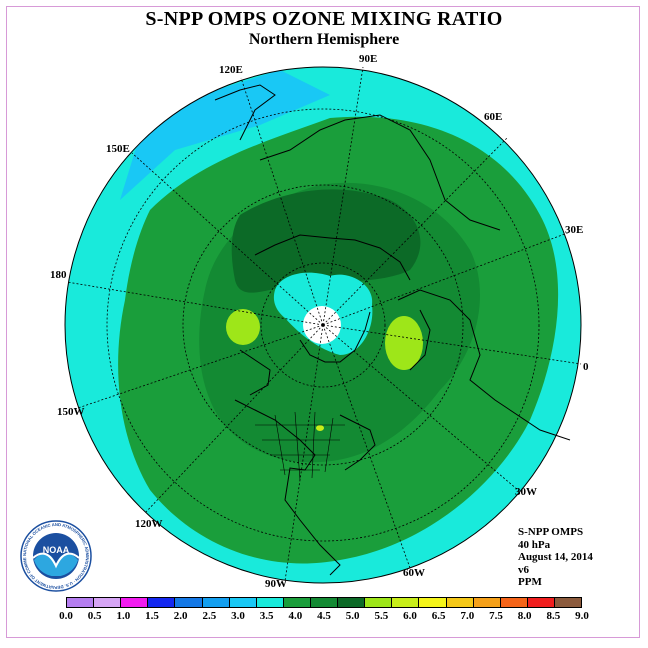  What do you see at coordinates (66, 616) in the screenshot?
I see `colorbar-tick-label: 0.0` at bounding box center [66, 616].